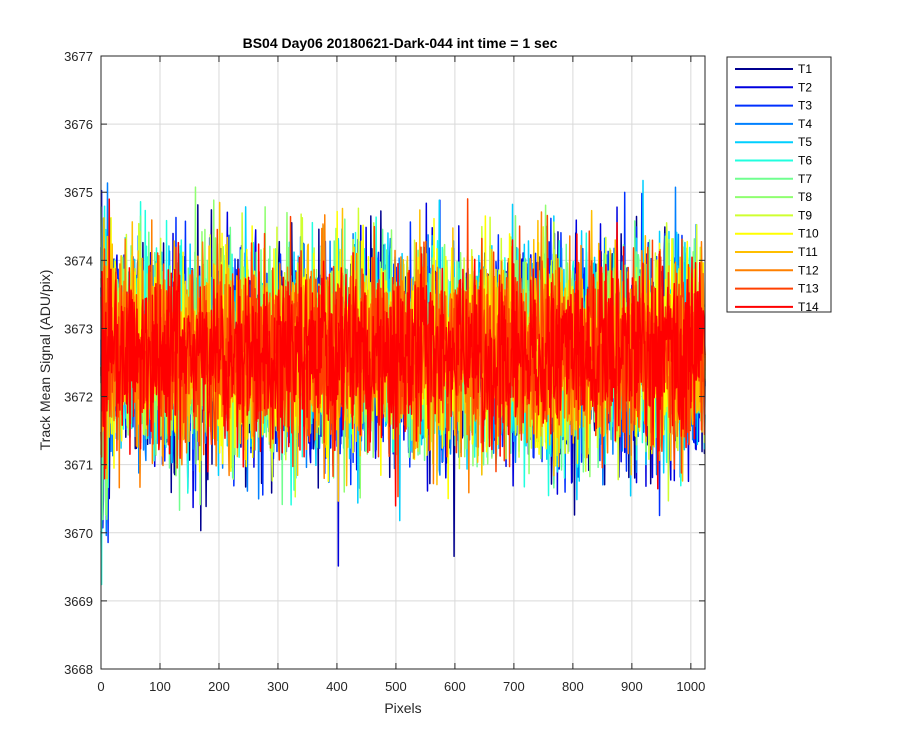 This screenshot has height=750, width=900. I want to click on legend: T1 T2 T3 T4 T5 T6 T7 T8 T9 T10 T11 T12 T13 T14, so click(779, 185).